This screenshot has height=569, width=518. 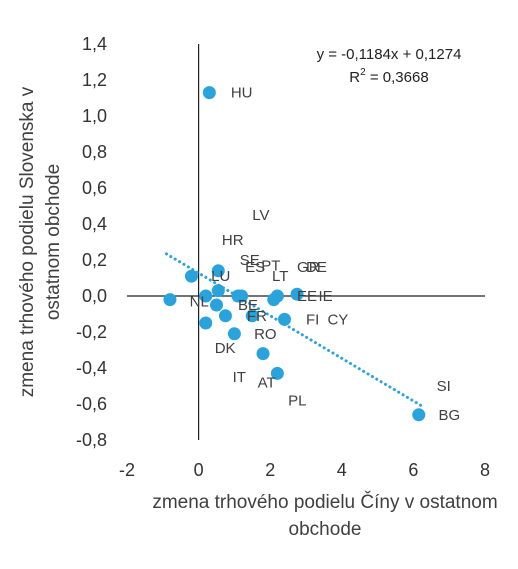 What do you see at coordinates (316, 267) in the screenshot?
I see `country-label: DE` at bounding box center [316, 267].